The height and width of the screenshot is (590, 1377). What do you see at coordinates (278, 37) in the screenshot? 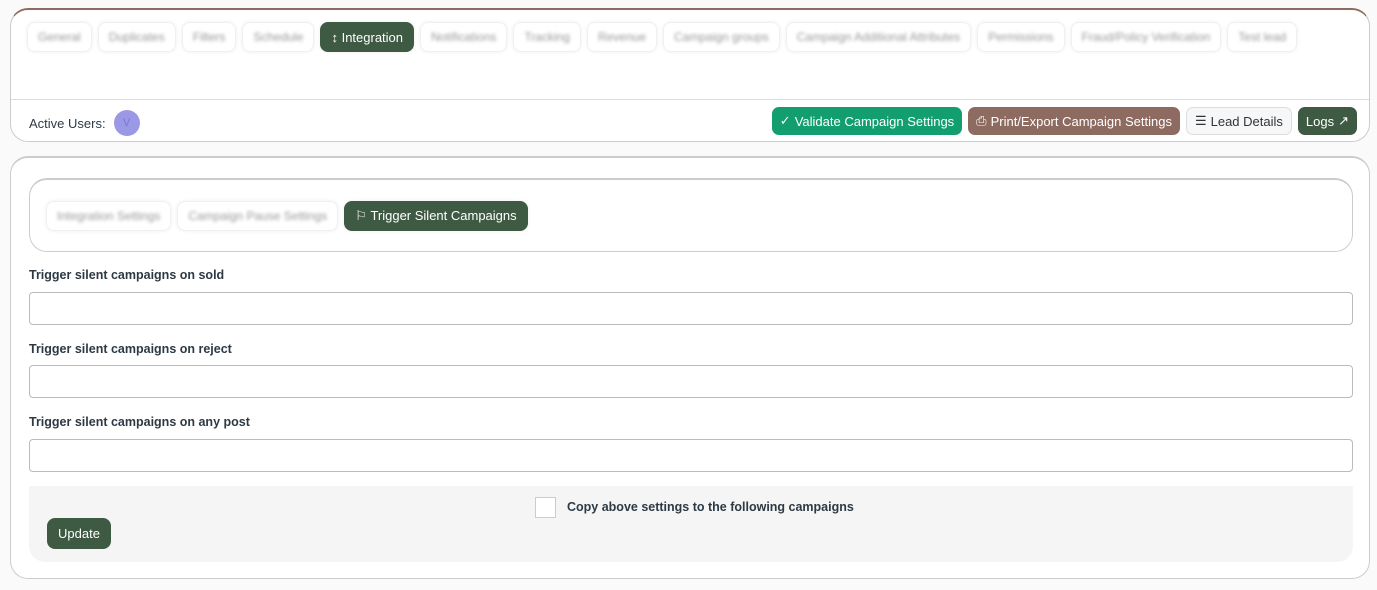
I see `tab-schedule: Schedule` at bounding box center [278, 37].